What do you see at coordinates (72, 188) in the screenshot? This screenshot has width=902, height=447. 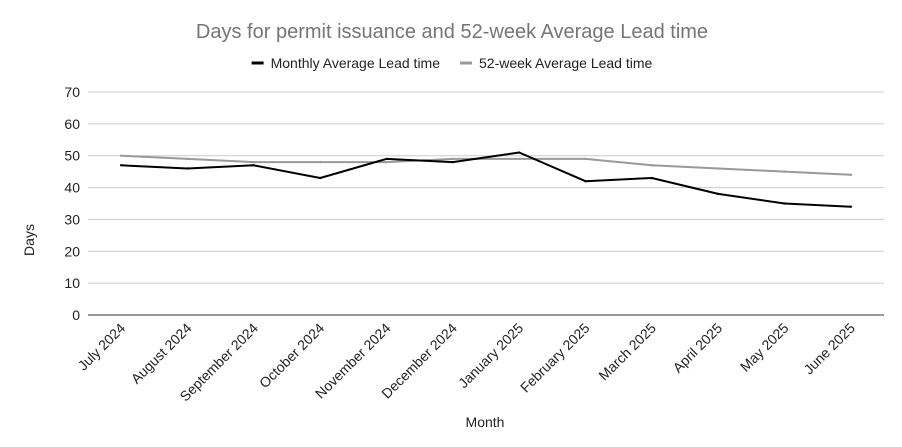 I see `y-tick-label: 40` at bounding box center [72, 188].